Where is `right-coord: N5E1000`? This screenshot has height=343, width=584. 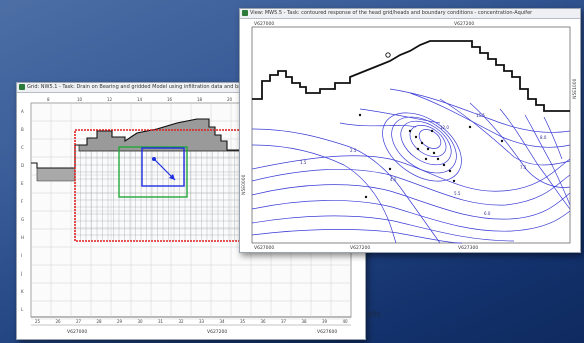
right-coord: N5E1000 is located at coordinates (575, 88).